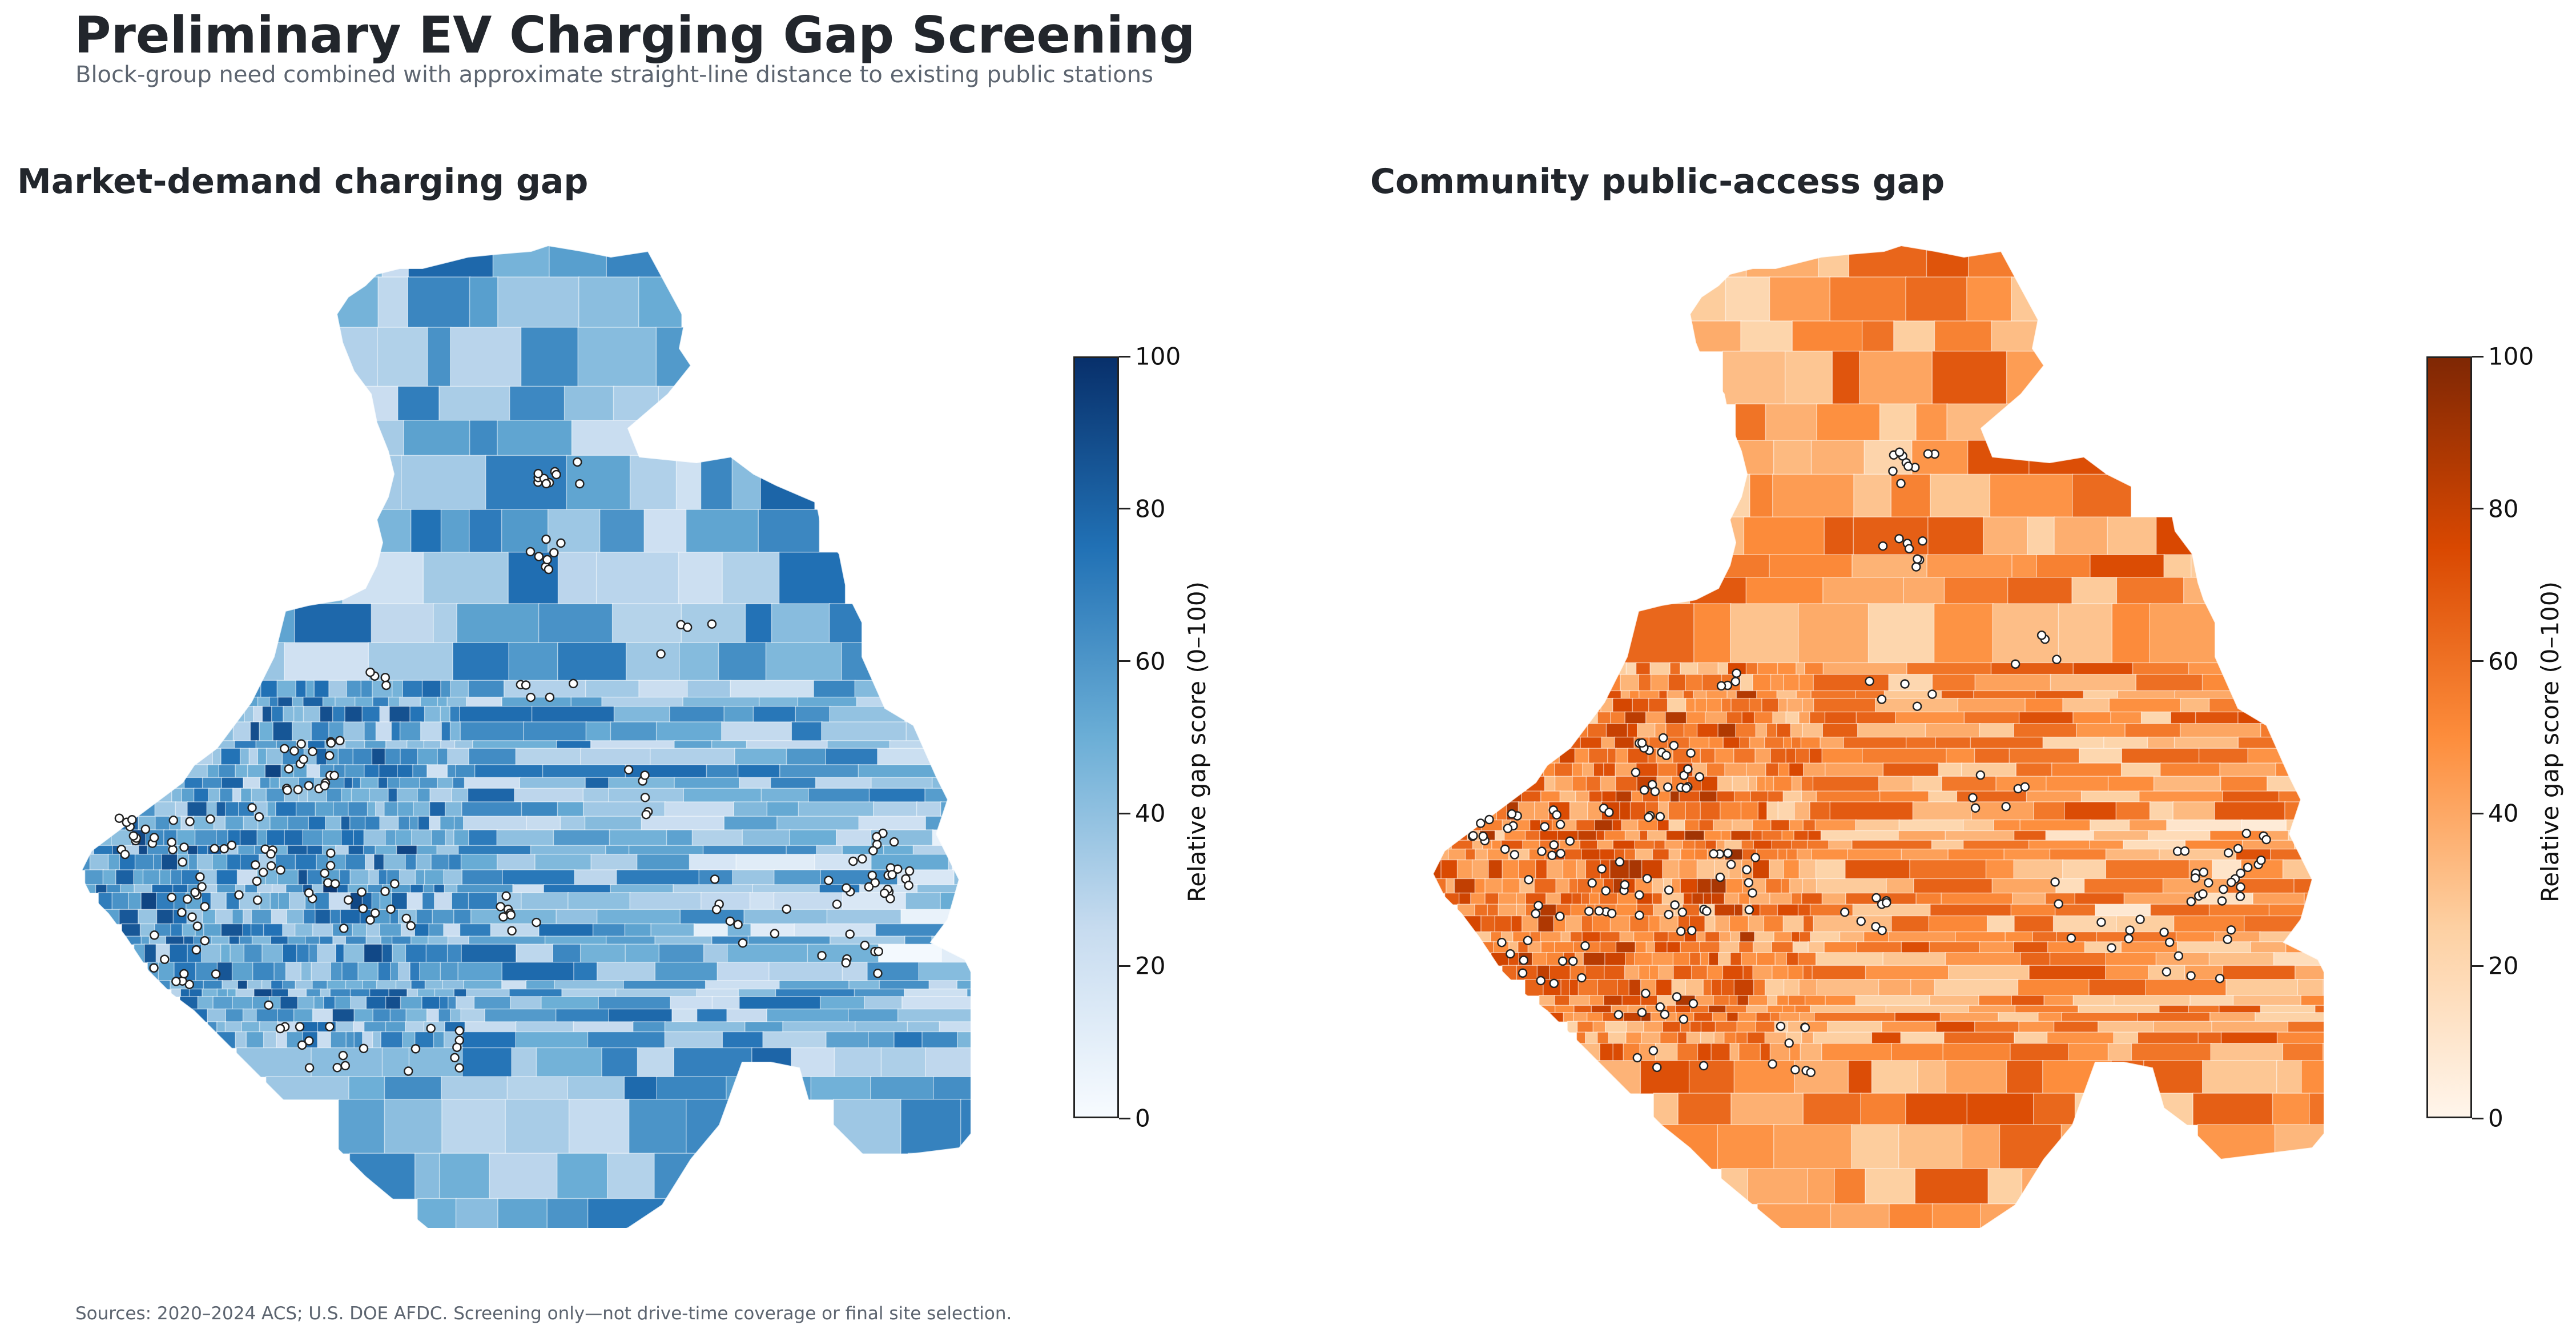 This screenshot has width=2576, height=1341. What do you see at coordinates (1142, 1118) in the screenshot?
I see `market-demand-colorbar-tick-label: 0` at bounding box center [1142, 1118].